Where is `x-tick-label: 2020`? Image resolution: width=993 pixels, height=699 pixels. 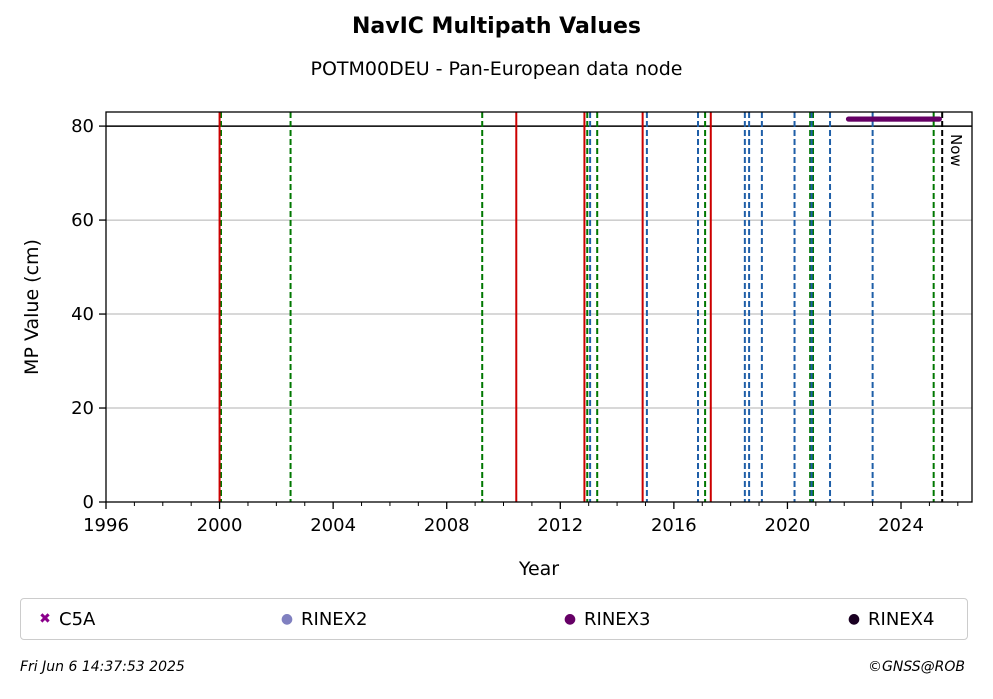 x-tick-label: 2020 is located at coordinates (788, 525).